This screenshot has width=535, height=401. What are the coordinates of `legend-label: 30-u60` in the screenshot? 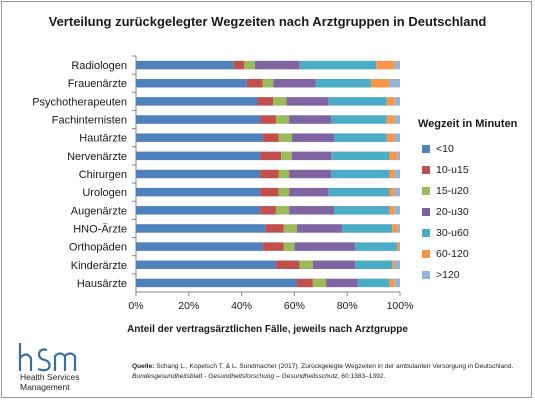 It's located at (452, 232).